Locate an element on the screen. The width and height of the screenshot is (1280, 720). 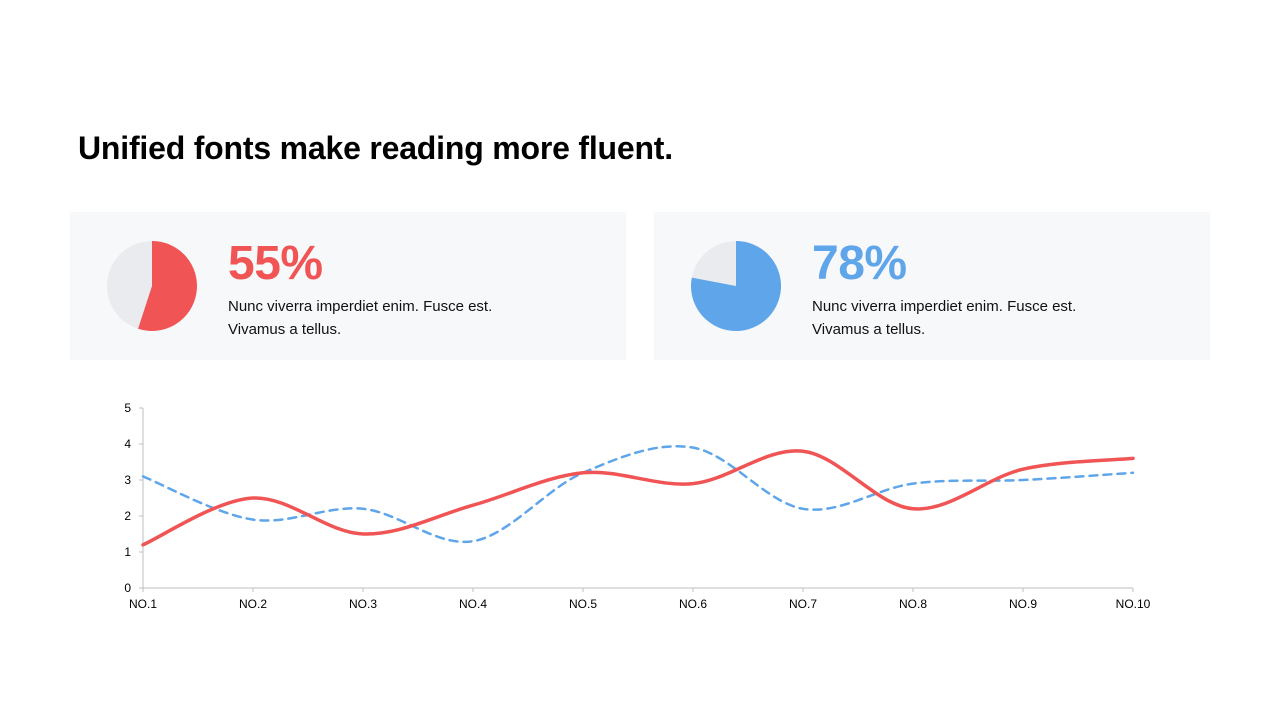
x-tick-label: NO.9 is located at coordinates (1023, 604).